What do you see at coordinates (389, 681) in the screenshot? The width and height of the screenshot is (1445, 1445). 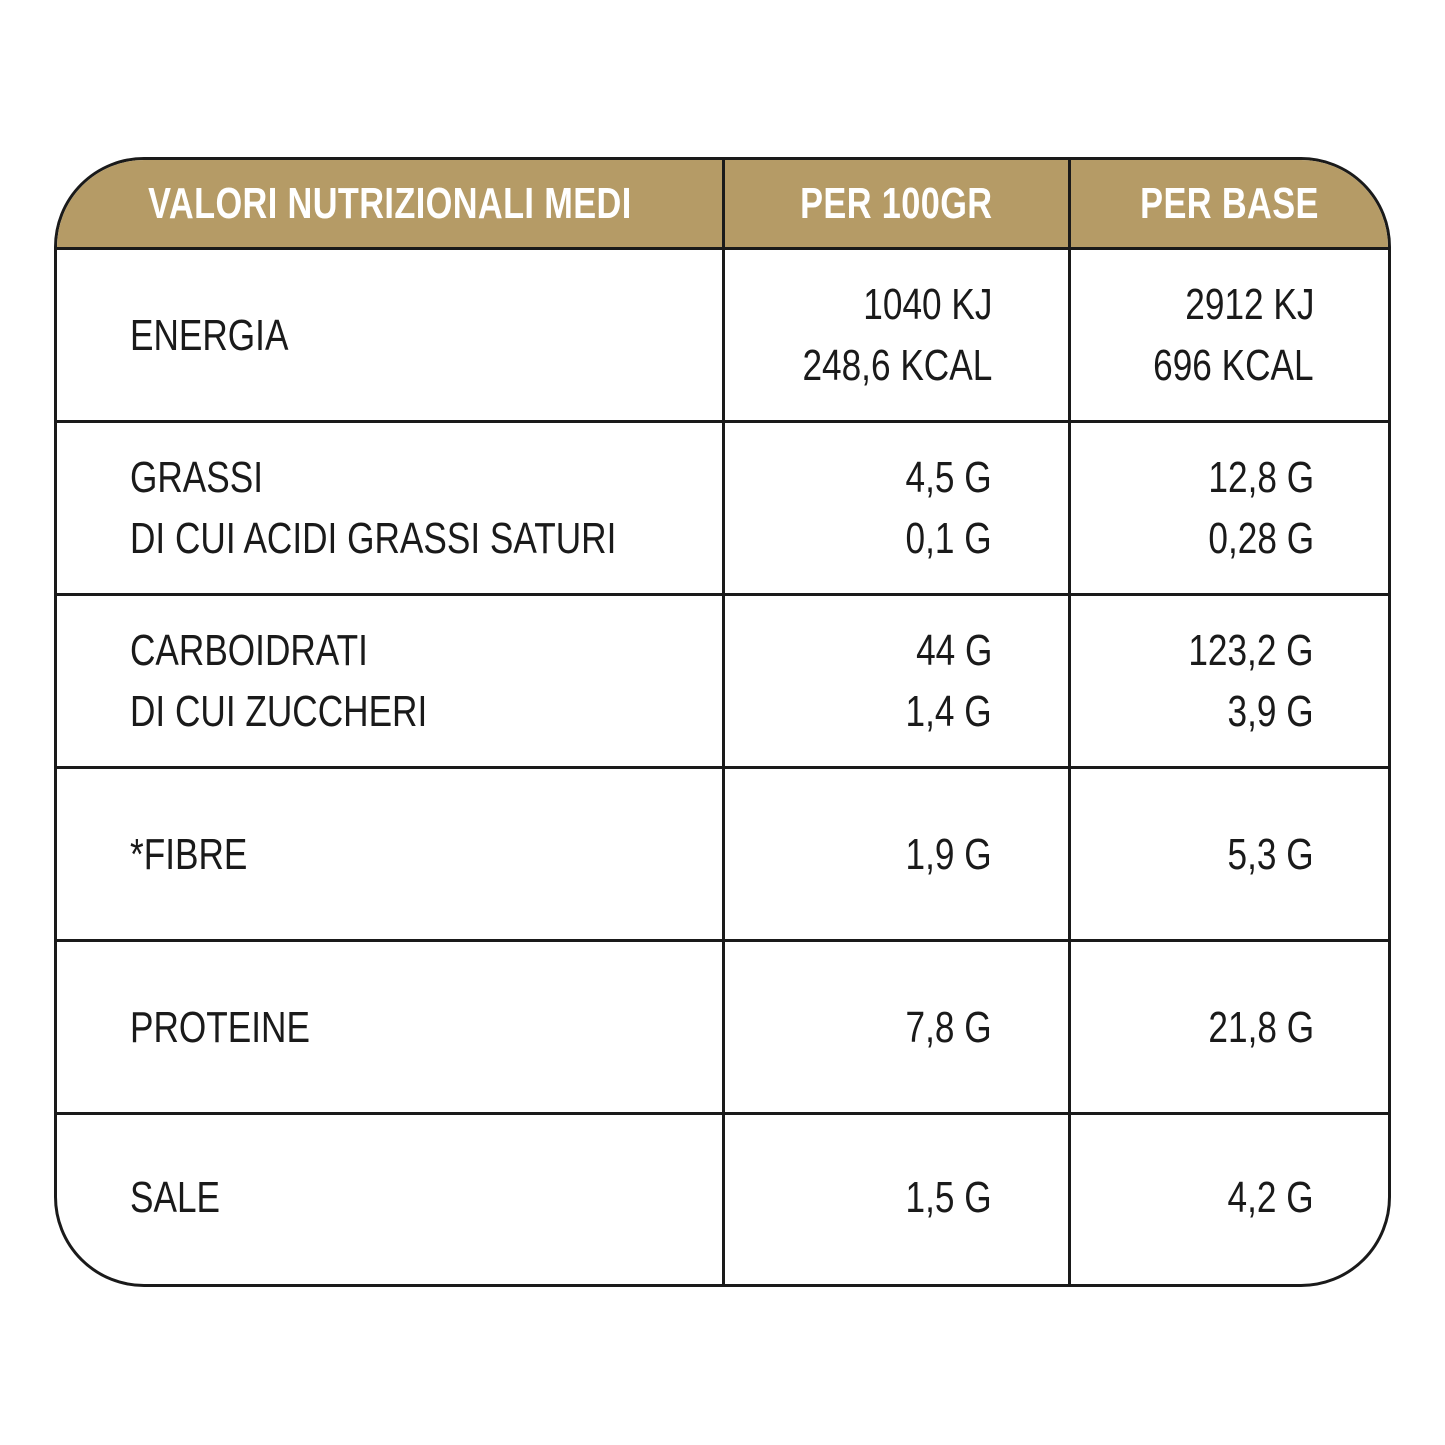 I see `nutrient-label-cell: CARBOIDRATI DI CUI ZUCCHERI` at bounding box center [389, 681].